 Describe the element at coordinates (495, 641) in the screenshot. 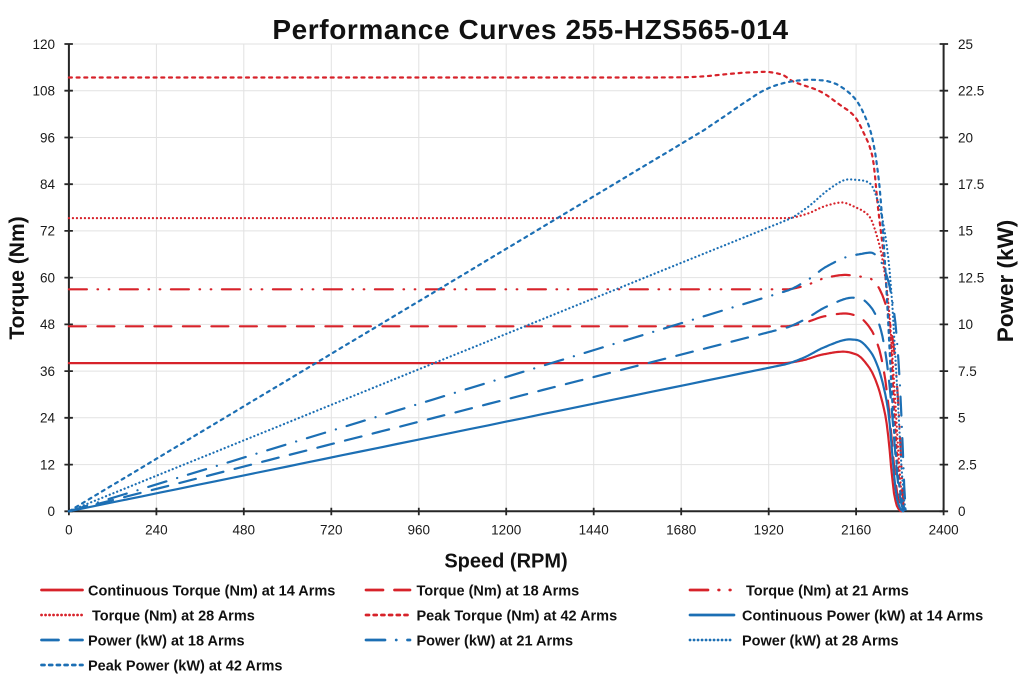

I see `svg-text: Power (kW) at 21 Arms` at that location.